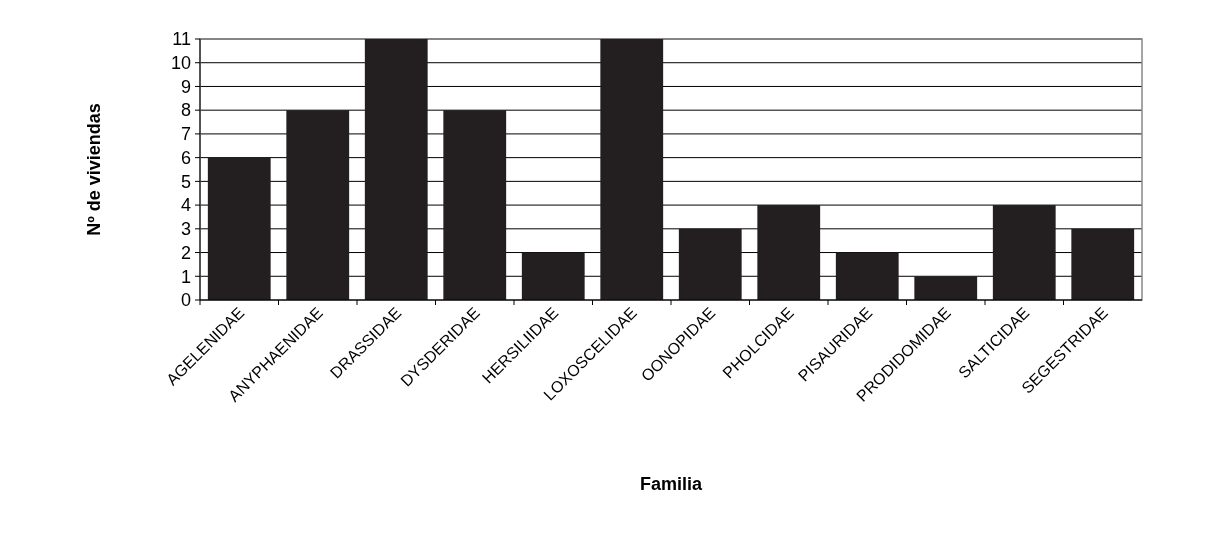 Image resolution: width=1205 pixels, height=533 pixels. I want to click on x-axis-title: Familia, so click(671, 484).